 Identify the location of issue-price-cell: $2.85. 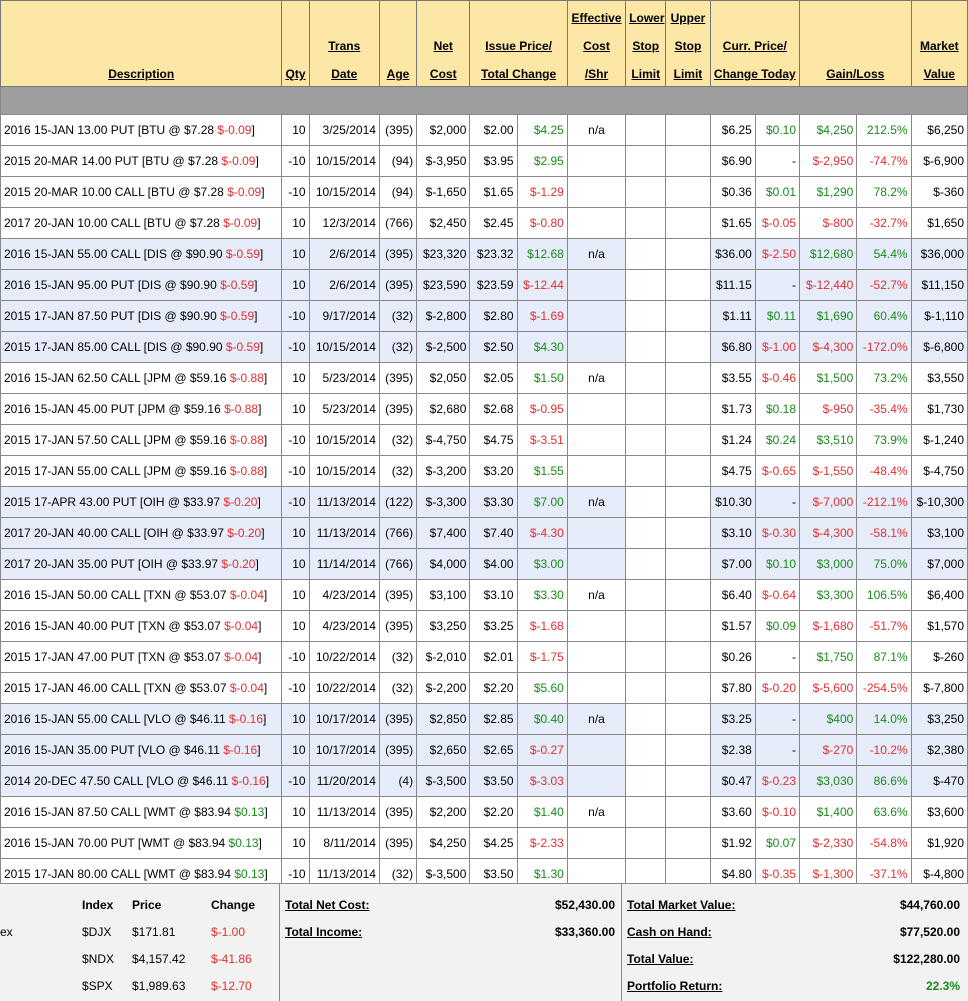
(493, 719).